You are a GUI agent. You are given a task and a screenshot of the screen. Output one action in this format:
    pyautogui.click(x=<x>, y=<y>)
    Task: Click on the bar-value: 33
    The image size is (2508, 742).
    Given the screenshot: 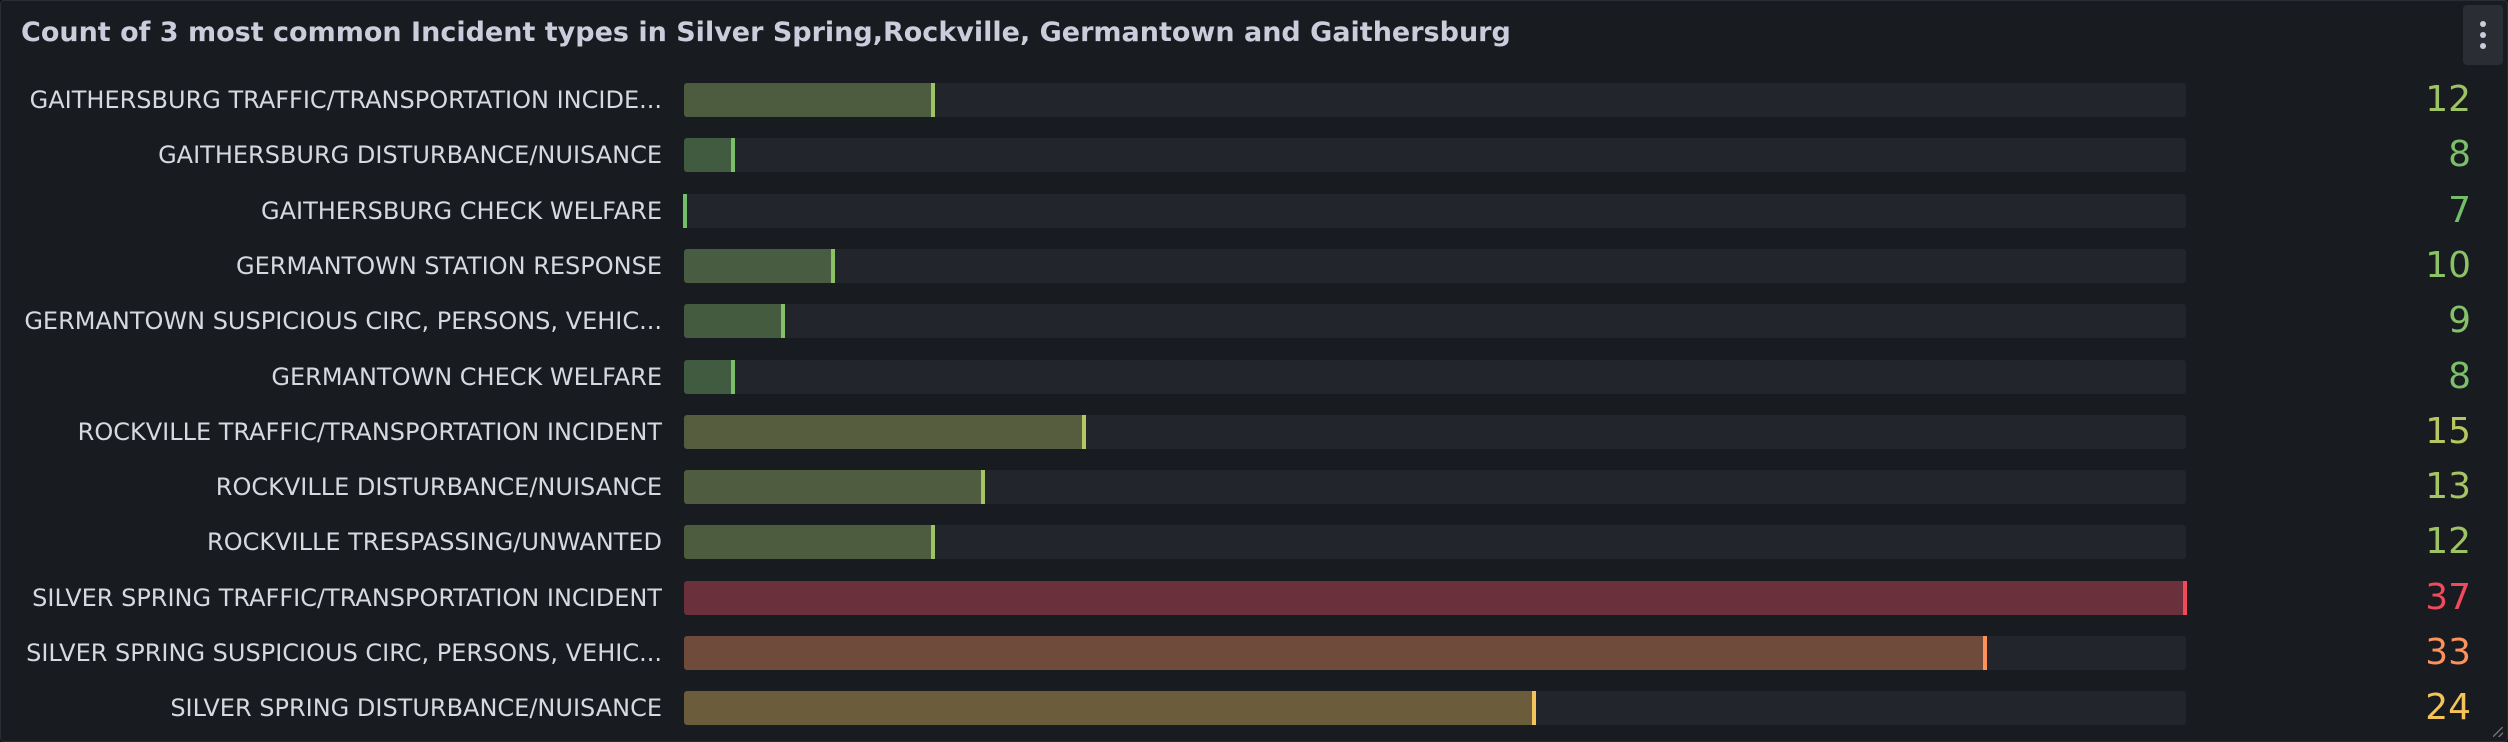 What is the action you would take?
    pyautogui.click(x=2448, y=652)
    